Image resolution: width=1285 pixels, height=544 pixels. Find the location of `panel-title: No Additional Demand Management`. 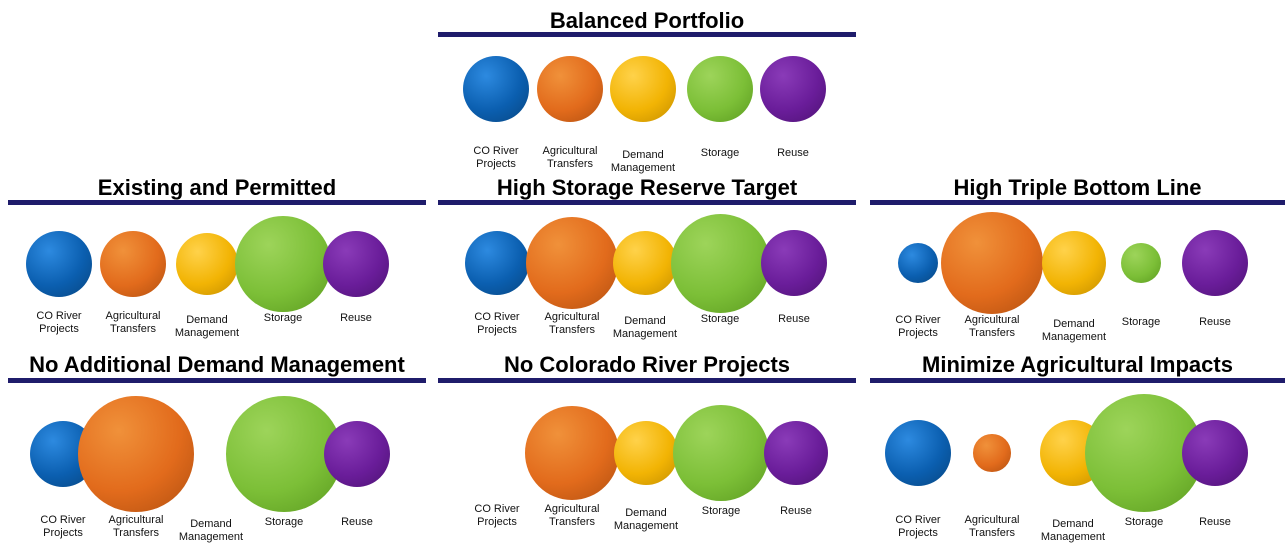

panel-title: No Additional Demand Management is located at coordinates (217, 364).